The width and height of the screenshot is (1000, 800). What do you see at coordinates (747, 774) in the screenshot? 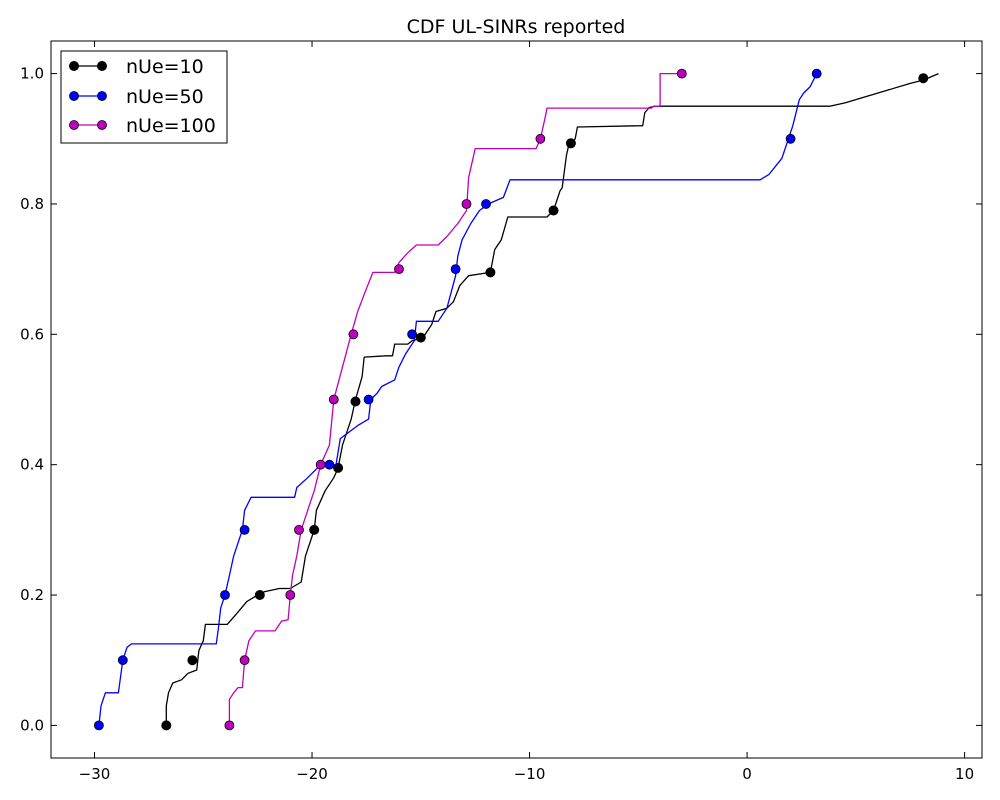
I see `x-tick-label: 0` at bounding box center [747, 774].